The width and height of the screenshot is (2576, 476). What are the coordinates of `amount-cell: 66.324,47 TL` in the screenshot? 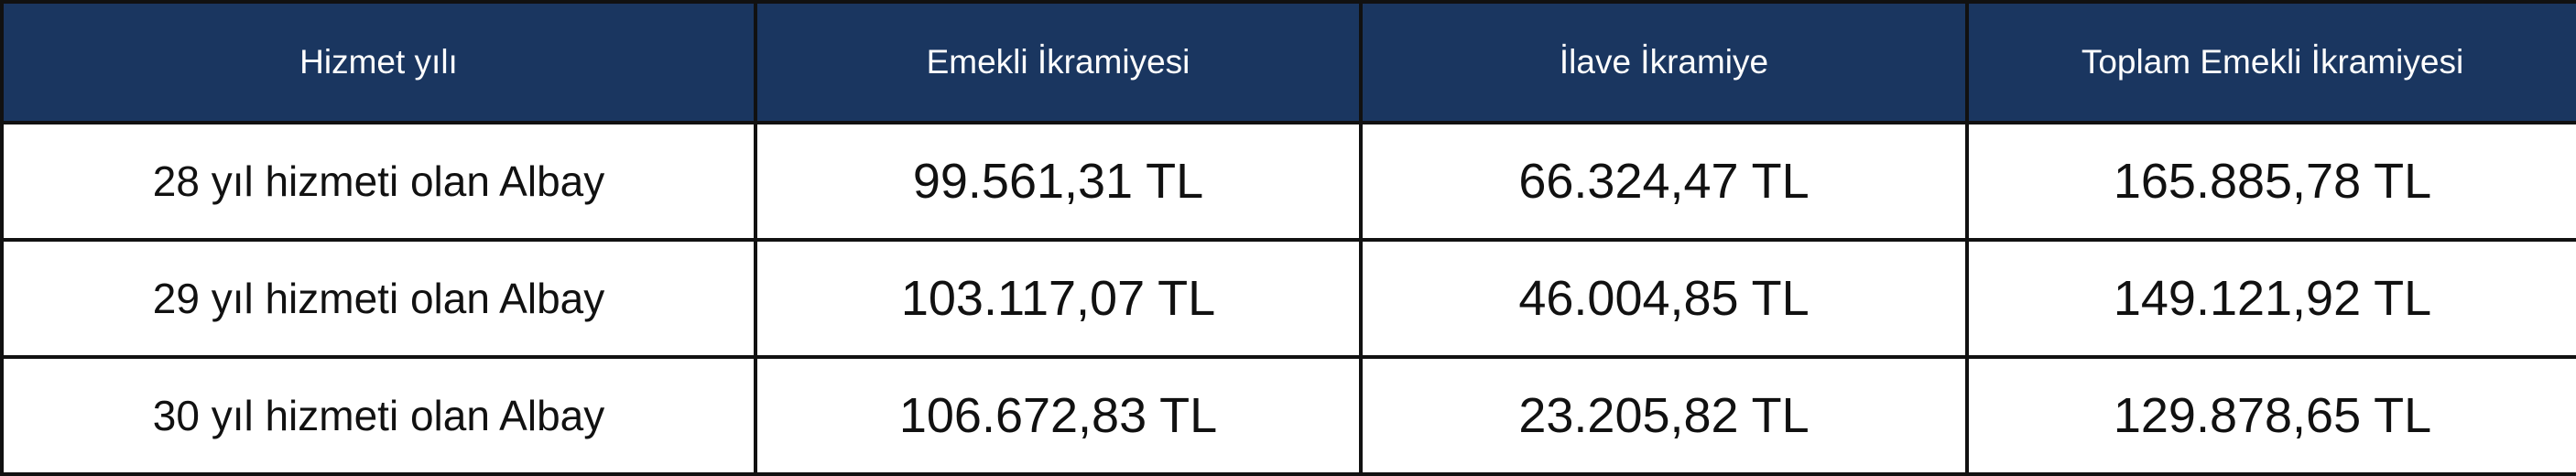 It's located at (1664, 181).